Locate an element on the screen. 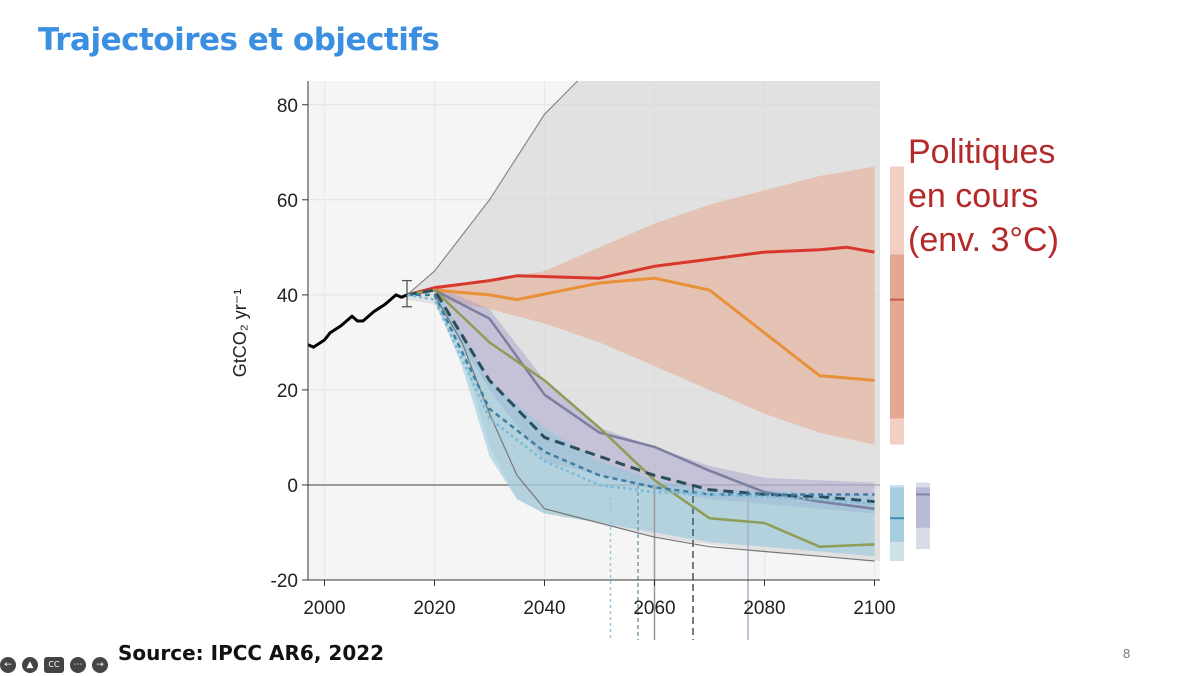 This screenshot has width=1200, height=676. side-bars is located at coordinates (910, 363).